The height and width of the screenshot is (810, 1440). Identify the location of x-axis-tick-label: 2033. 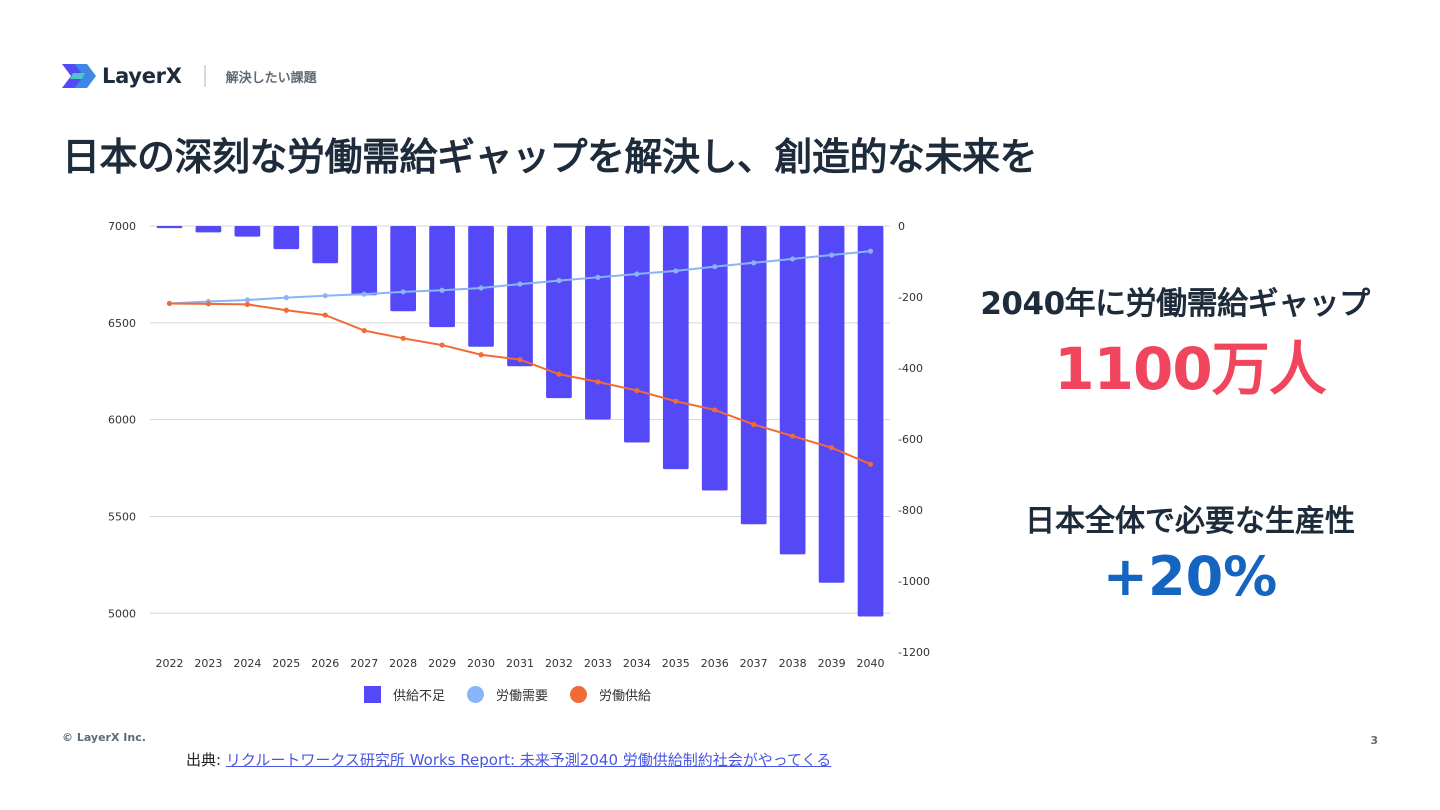
(598, 663).